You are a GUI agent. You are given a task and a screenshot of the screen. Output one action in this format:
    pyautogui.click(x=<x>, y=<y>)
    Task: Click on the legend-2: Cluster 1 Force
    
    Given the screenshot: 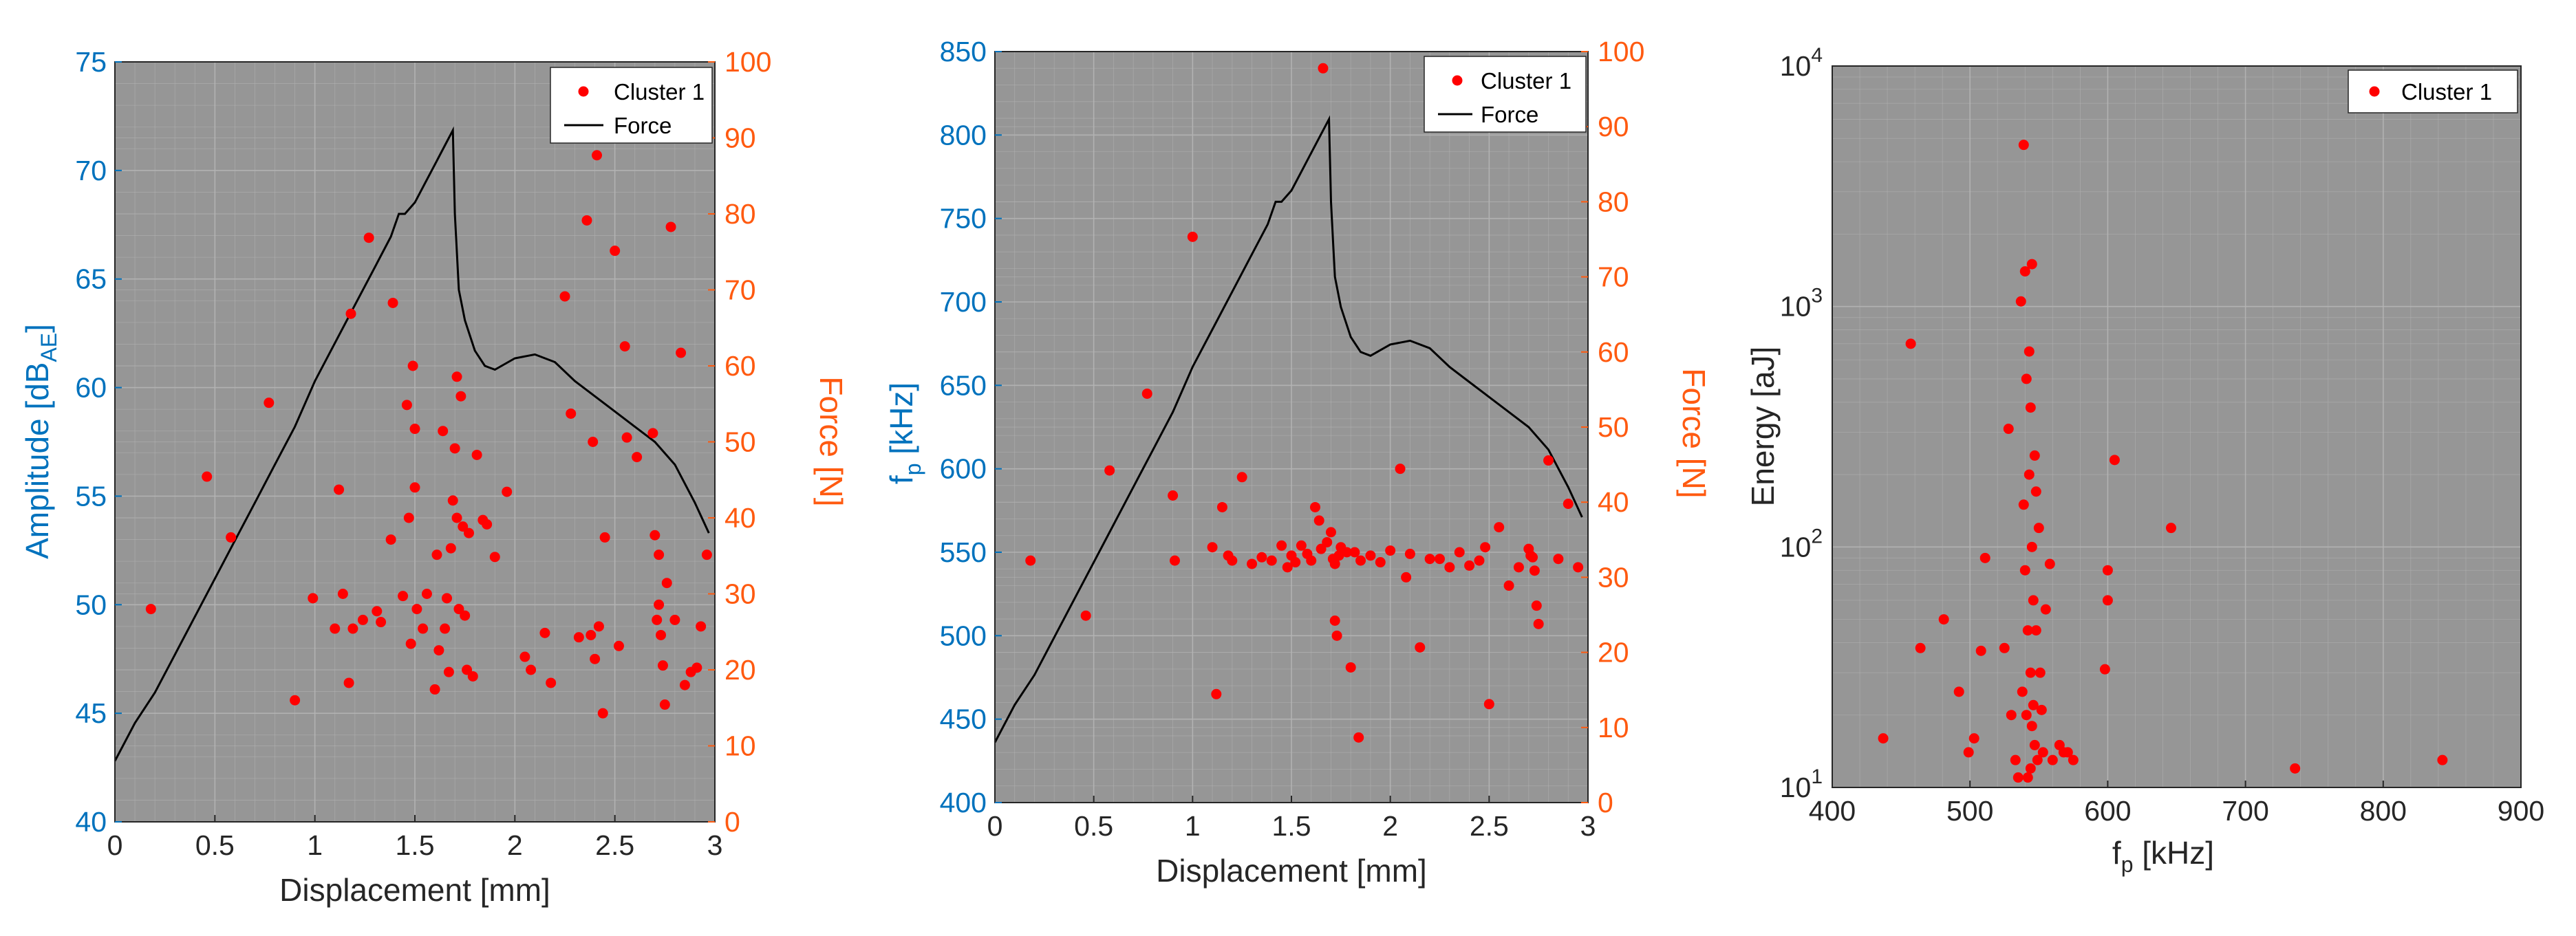 What is the action you would take?
    pyautogui.click(x=1505, y=94)
    